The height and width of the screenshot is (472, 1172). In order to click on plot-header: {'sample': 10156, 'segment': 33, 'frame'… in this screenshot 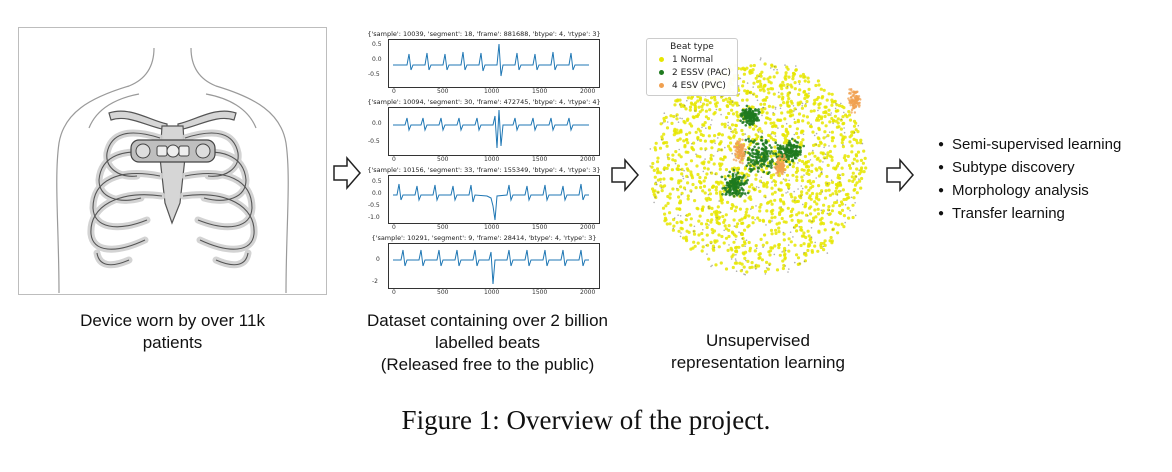, I will do `click(484, 170)`.